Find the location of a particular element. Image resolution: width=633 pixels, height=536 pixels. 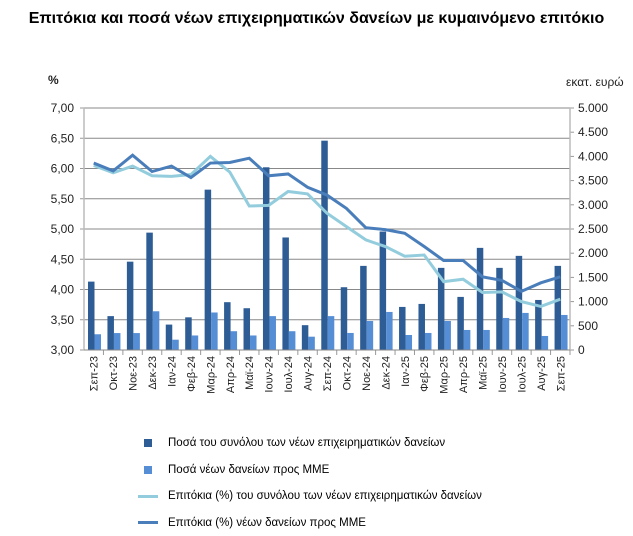

x-tick-label: Δεκ-23 is located at coordinates (153, 373).